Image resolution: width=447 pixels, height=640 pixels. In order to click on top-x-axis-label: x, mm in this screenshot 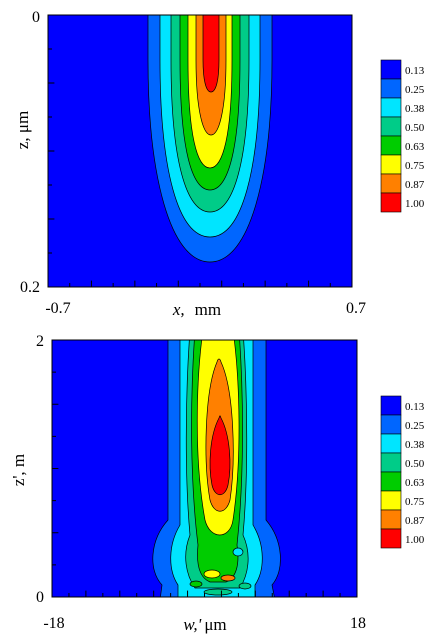, I will do `click(196, 309)`.